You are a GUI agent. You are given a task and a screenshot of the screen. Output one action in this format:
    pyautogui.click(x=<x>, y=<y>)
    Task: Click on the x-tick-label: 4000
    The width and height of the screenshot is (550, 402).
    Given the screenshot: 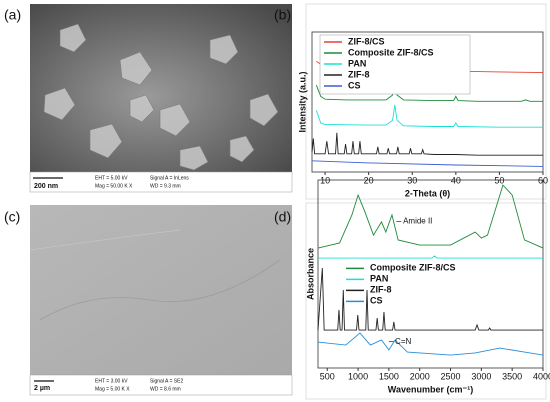 What is the action you would take?
    pyautogui.click(x=541, y=376)
    